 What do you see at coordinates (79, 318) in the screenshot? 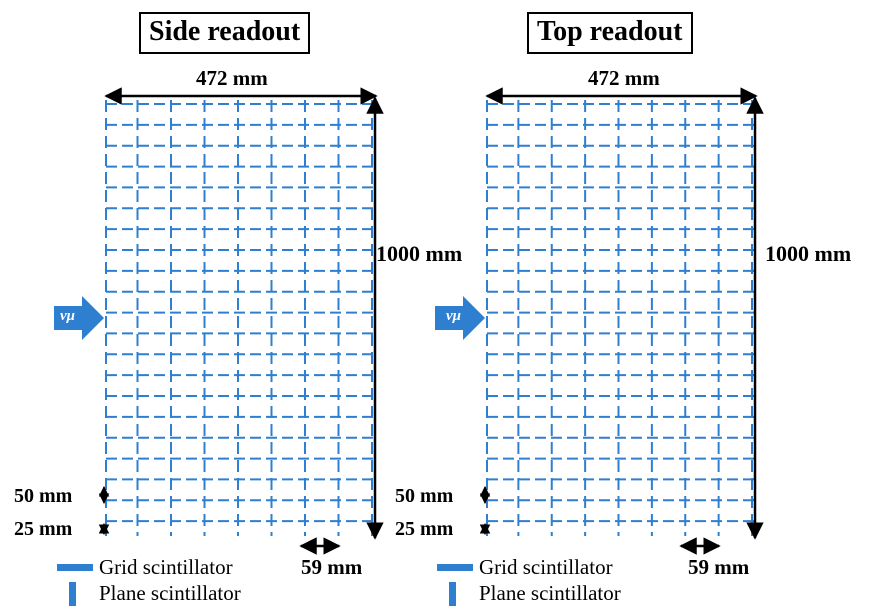
I see `side-beam-arrow-icon` at bounding box center [79, 318].